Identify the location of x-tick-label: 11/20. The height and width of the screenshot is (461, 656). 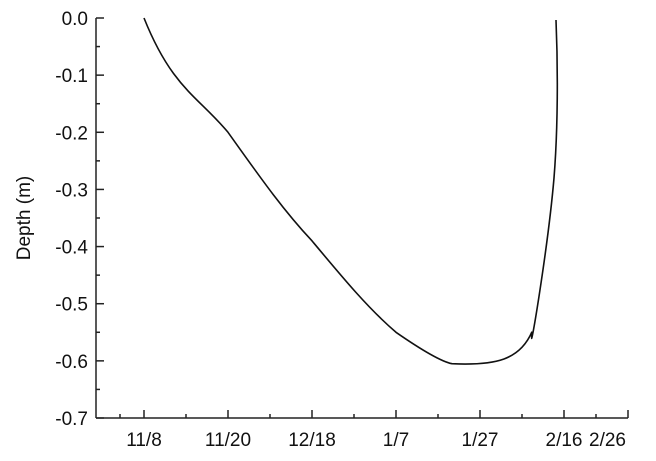
(228, 440).